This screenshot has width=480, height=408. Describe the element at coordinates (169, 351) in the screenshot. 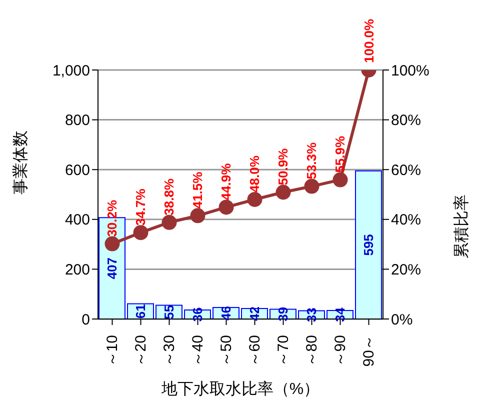

I see `x-tick-label: ～30` at that location.